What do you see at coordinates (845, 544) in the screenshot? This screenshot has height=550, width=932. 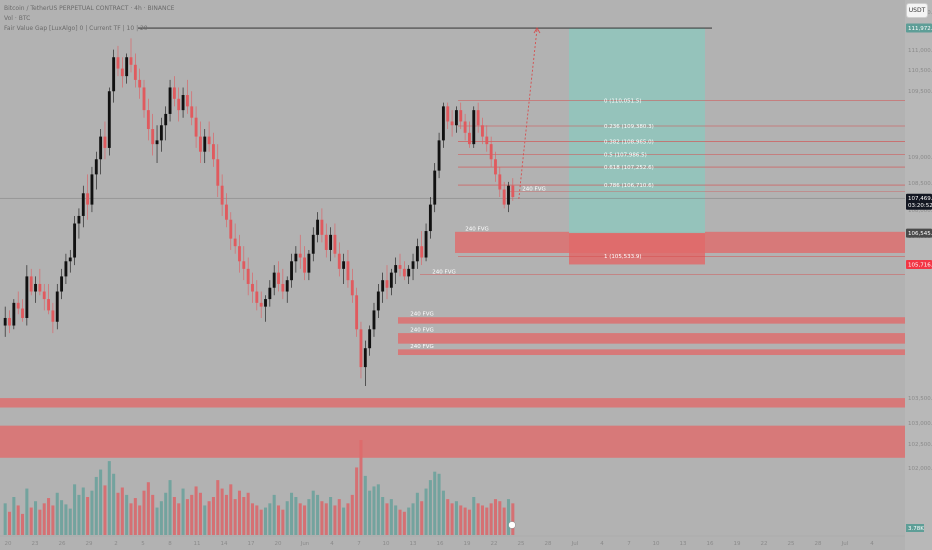 I see `time-tick-label: Jul` at bounding box center [845, 544].